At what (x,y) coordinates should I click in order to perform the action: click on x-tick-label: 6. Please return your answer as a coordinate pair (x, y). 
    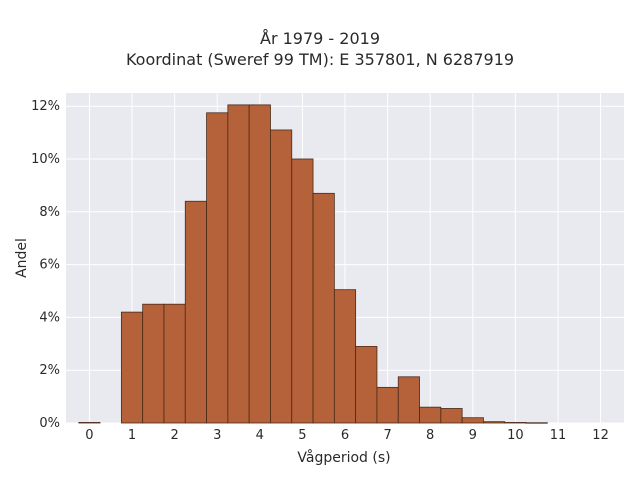
    Looking at the image, I should click on (345, 435).